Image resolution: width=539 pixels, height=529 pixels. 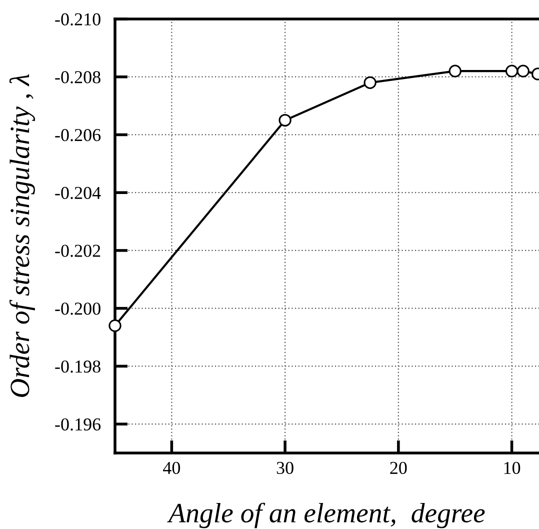 What do you see at coordinates (22, 235) in the screenshot?
I see `y-axis-title: Order of stress singularity , λ` at bounding box center [22, 235].